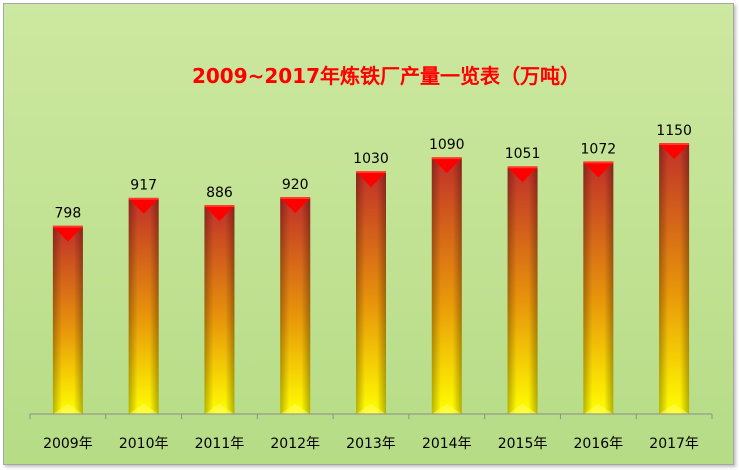  What do you see at coordinates (599, 444) in the screenshot?
I see `x-tick-label: 2016年` at bounding box center [599, 444].